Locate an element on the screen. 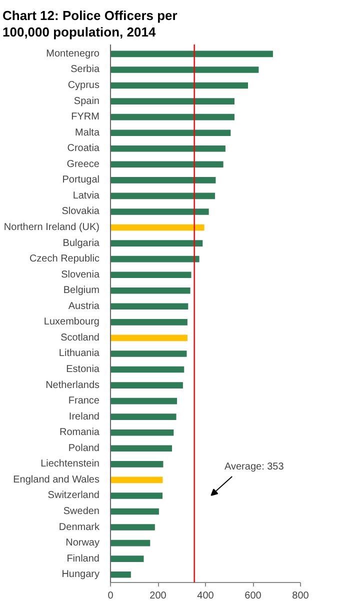 This screenshot has width=338, height=601. y-tick-label: Switzerland is located at coordinates (74, 496).